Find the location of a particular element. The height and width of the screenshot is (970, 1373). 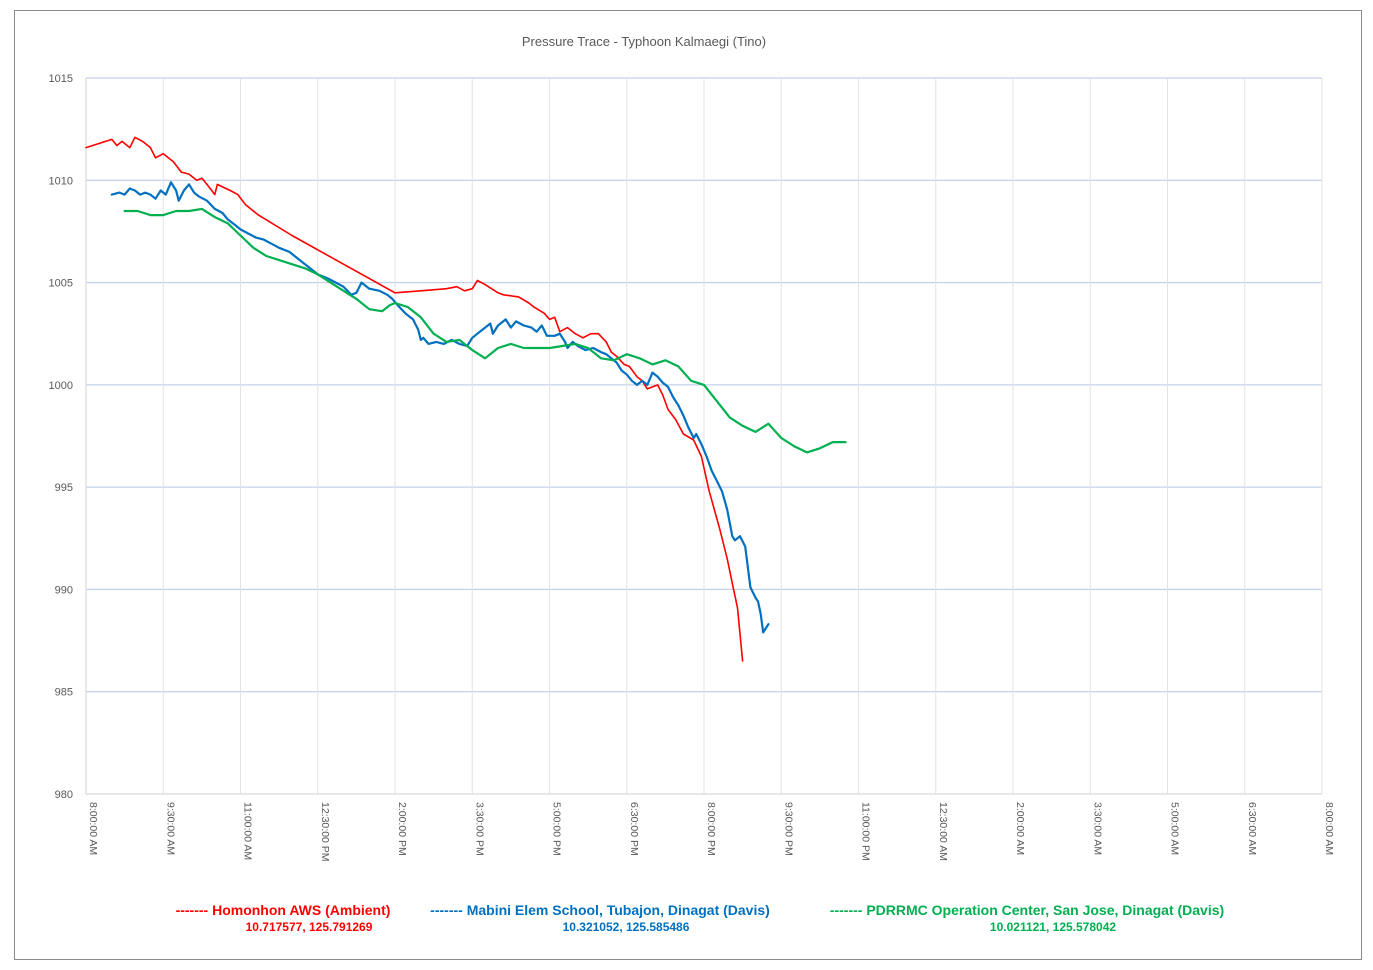

x-tick-label: 12:30:00 PM is located at coordinates (325, 832).